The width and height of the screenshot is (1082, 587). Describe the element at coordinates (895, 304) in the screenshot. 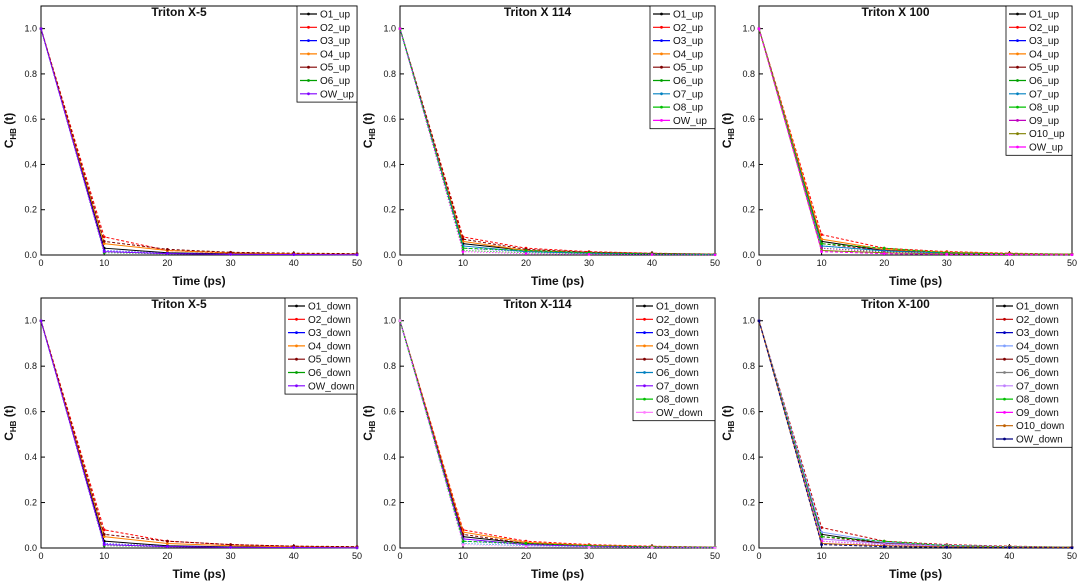

I see `chart-title: Triton X-100` at that location.